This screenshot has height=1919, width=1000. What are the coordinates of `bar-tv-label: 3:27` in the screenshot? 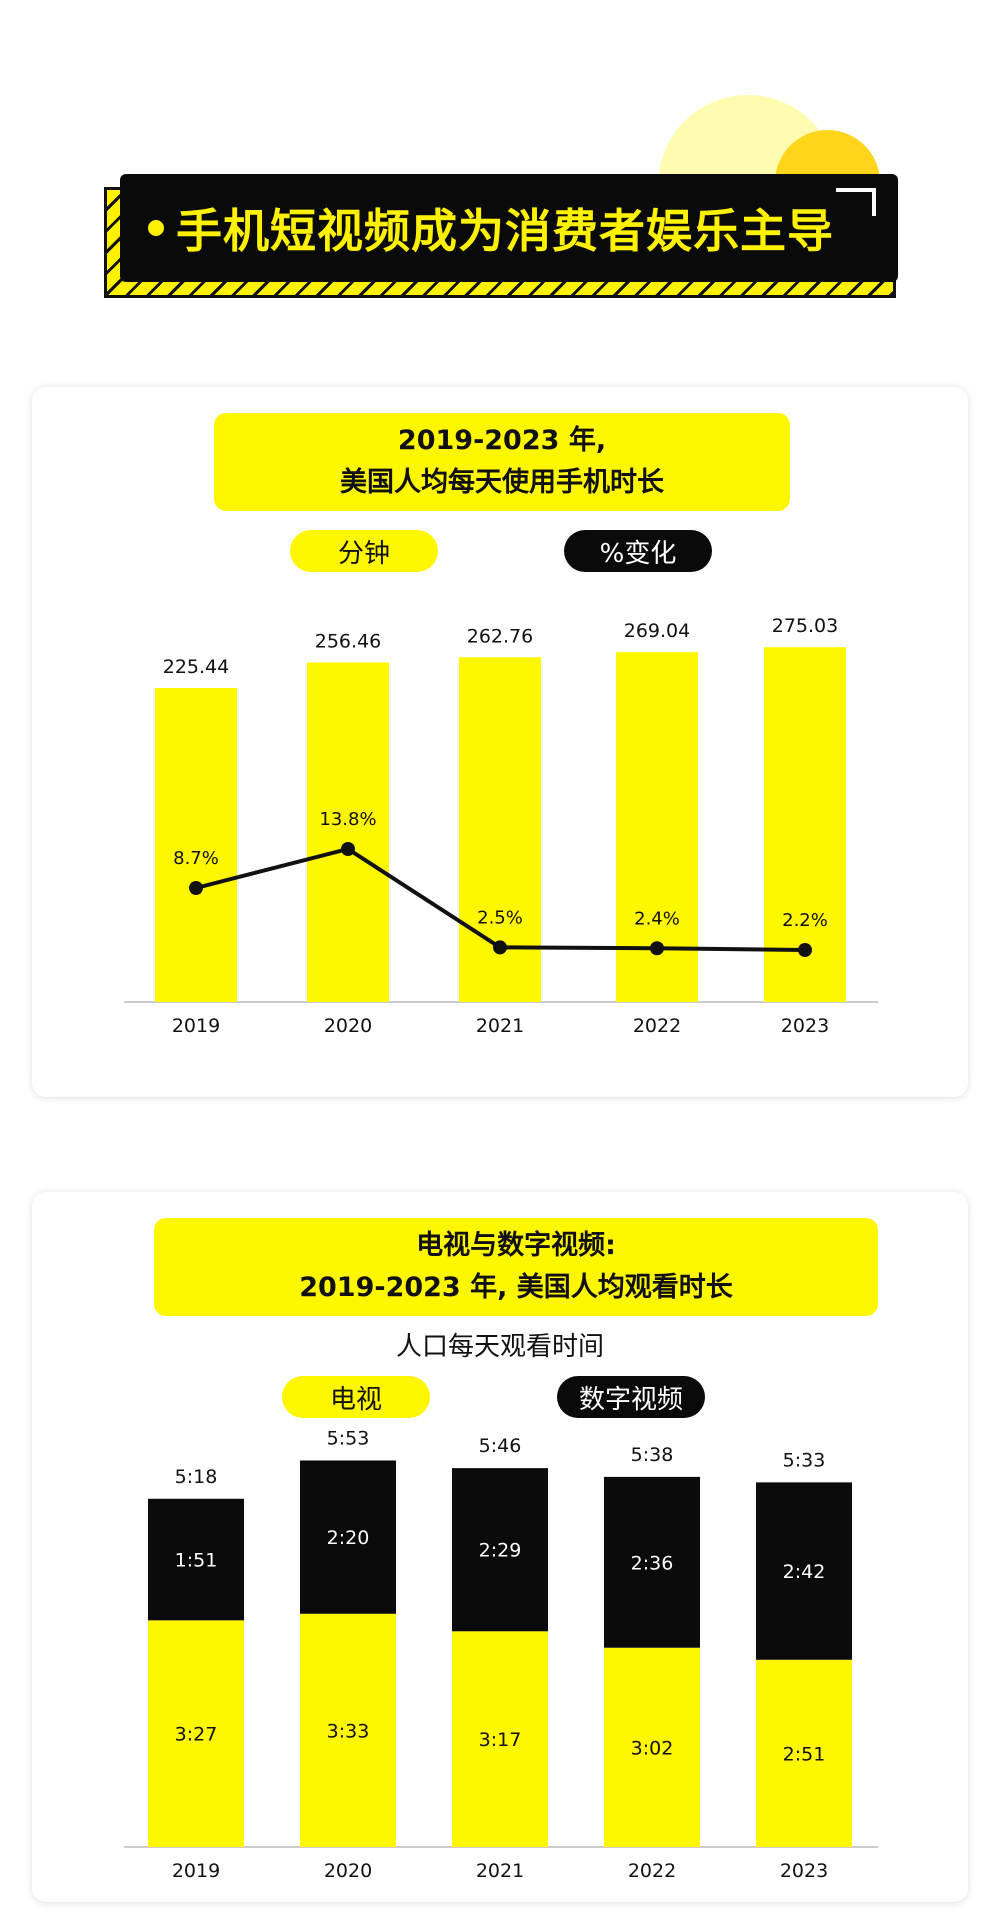 It's located at (196, 1735).